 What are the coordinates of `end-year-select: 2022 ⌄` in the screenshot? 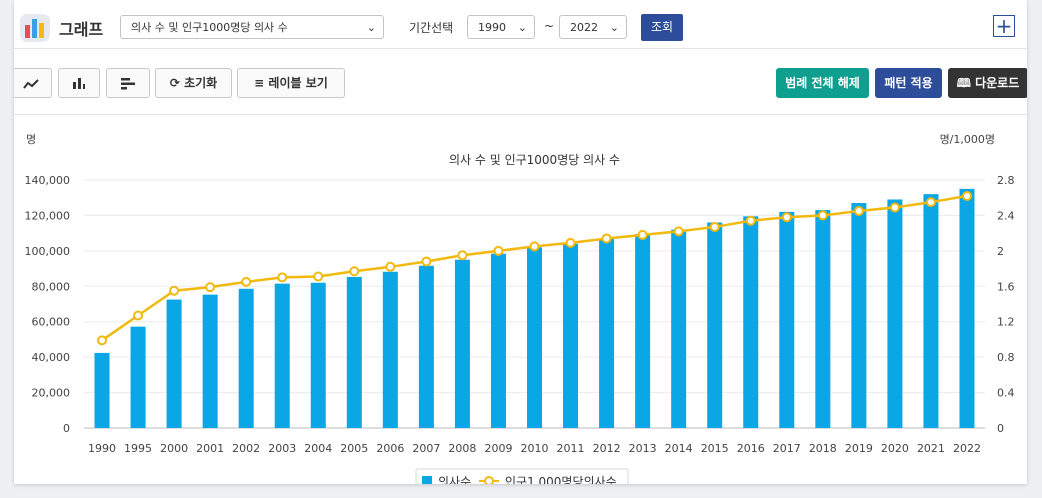 It's located at (593, 27).